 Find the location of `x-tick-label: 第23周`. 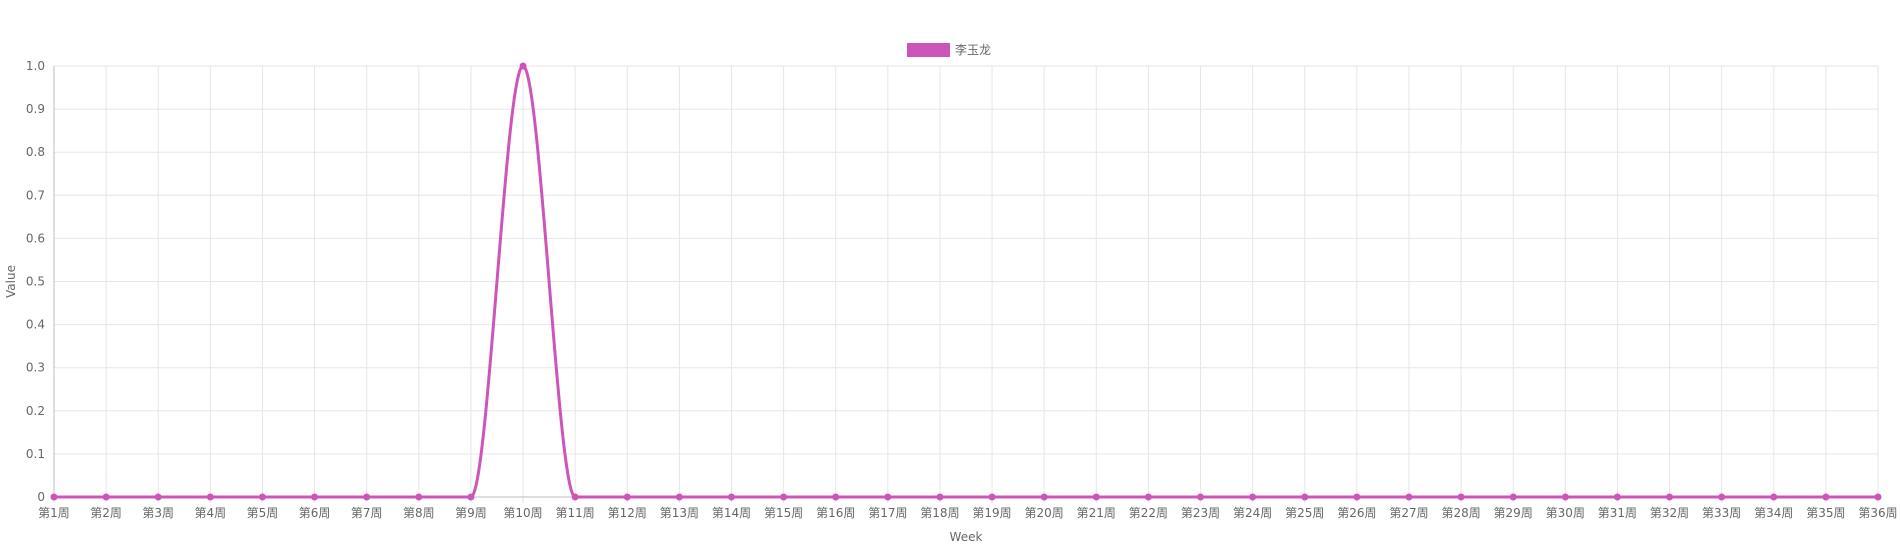

x-tick-label: 第23周 is located at coordinates (1200, 513).